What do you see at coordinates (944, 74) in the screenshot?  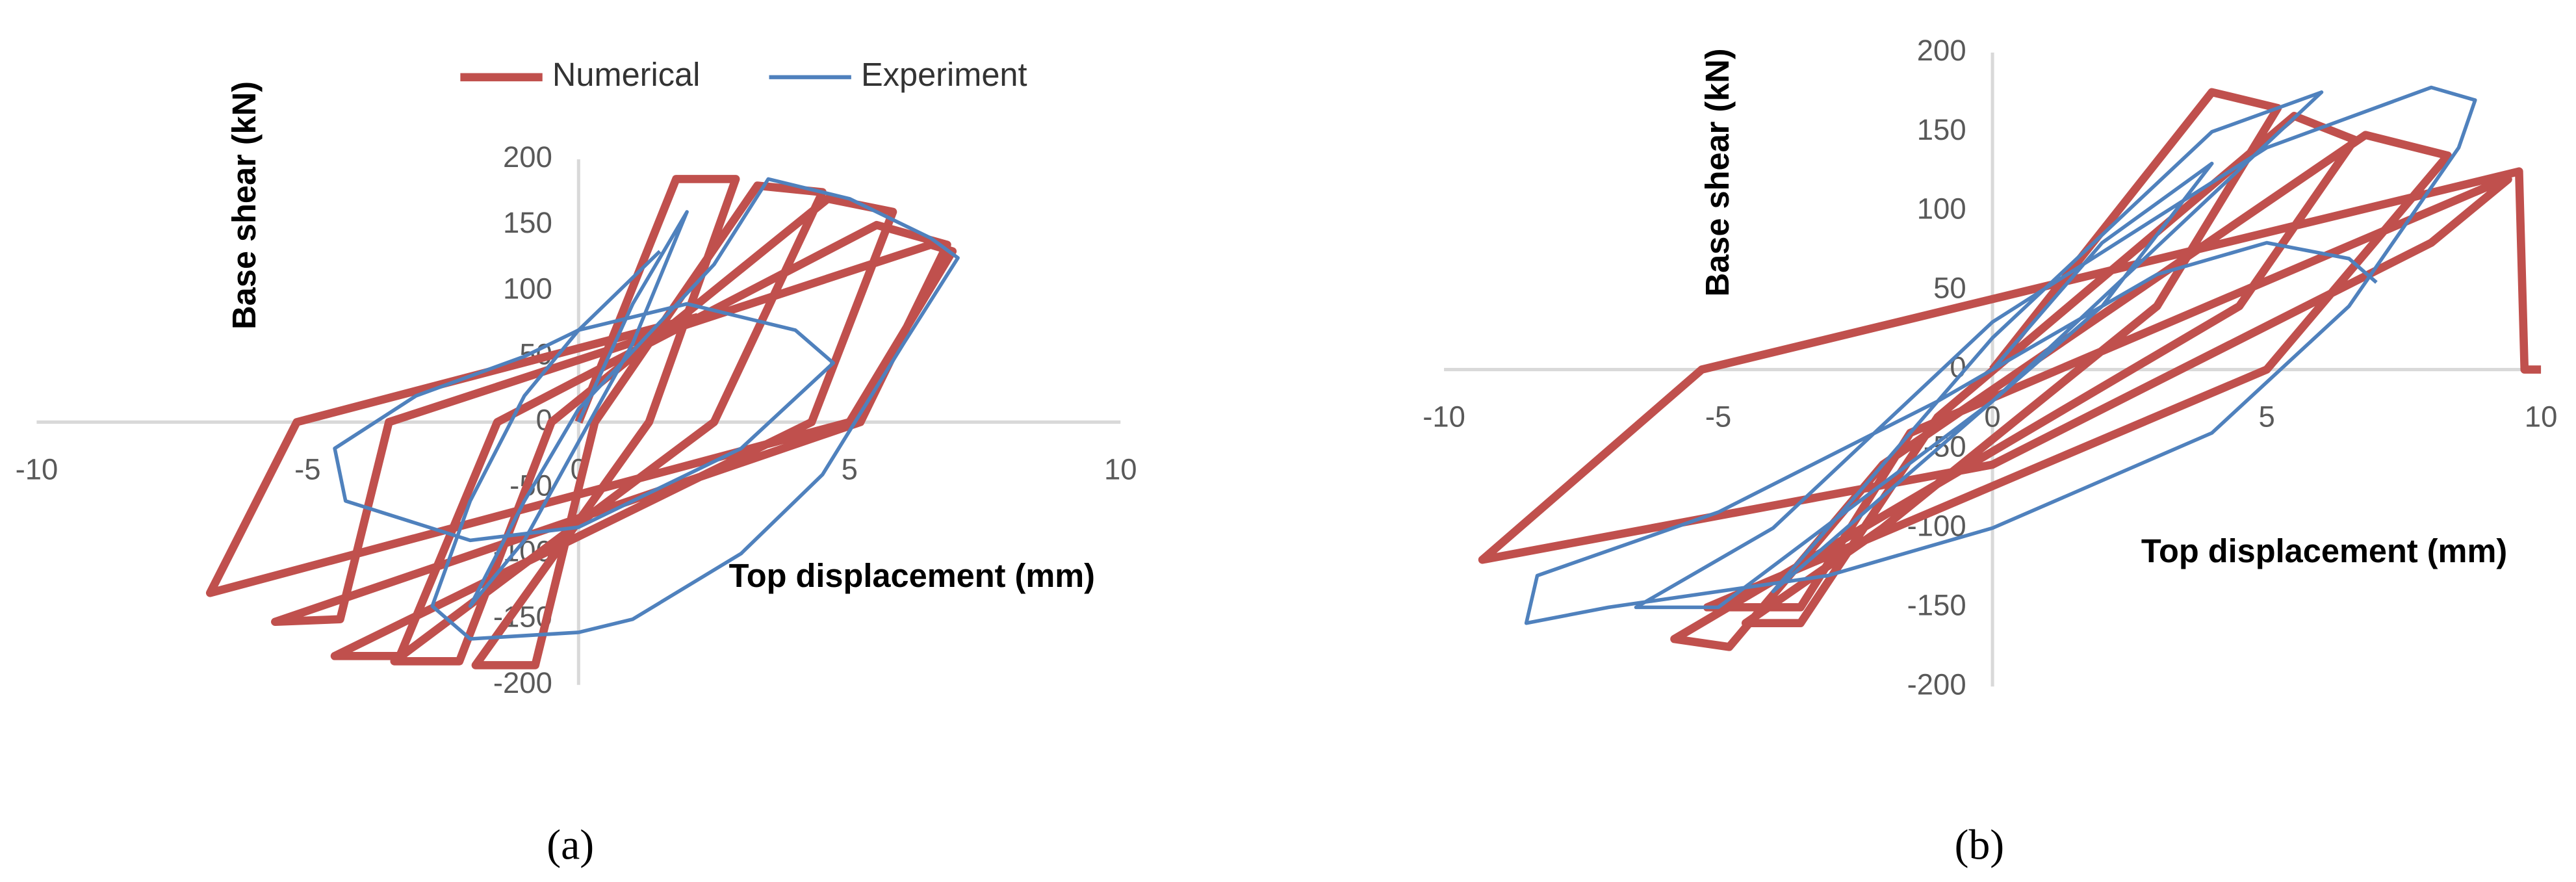 I see `legend-label: Experiment` at bounding box center [944, 74].